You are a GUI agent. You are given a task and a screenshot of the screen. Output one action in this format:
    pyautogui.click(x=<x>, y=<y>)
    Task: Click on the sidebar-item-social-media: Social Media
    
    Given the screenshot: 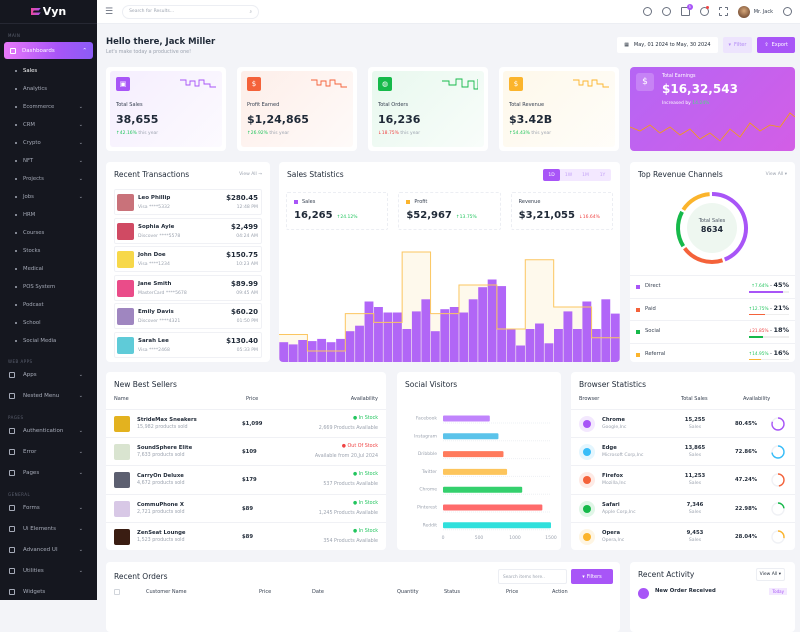 What is the action you would take?
    pyautogui.click(x=48, y=341)
    